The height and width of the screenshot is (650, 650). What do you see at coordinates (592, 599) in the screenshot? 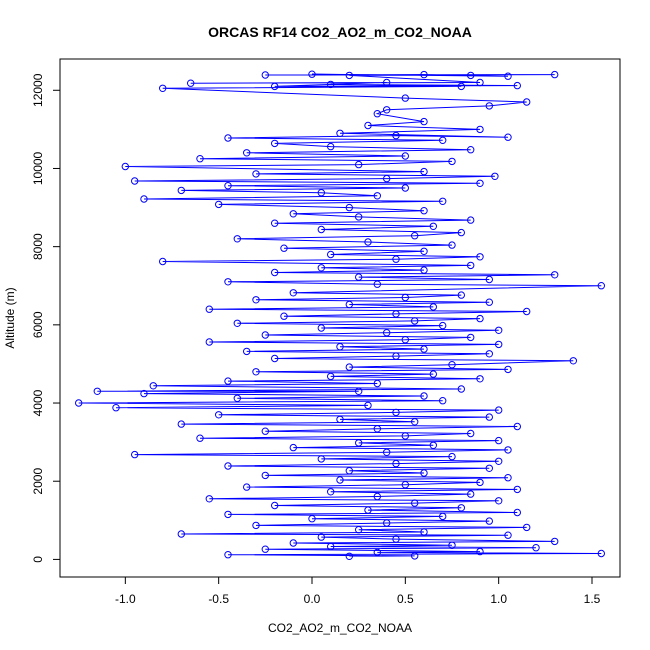
I see `x-tick-label: 1.5` at bounding box center [592, 599].